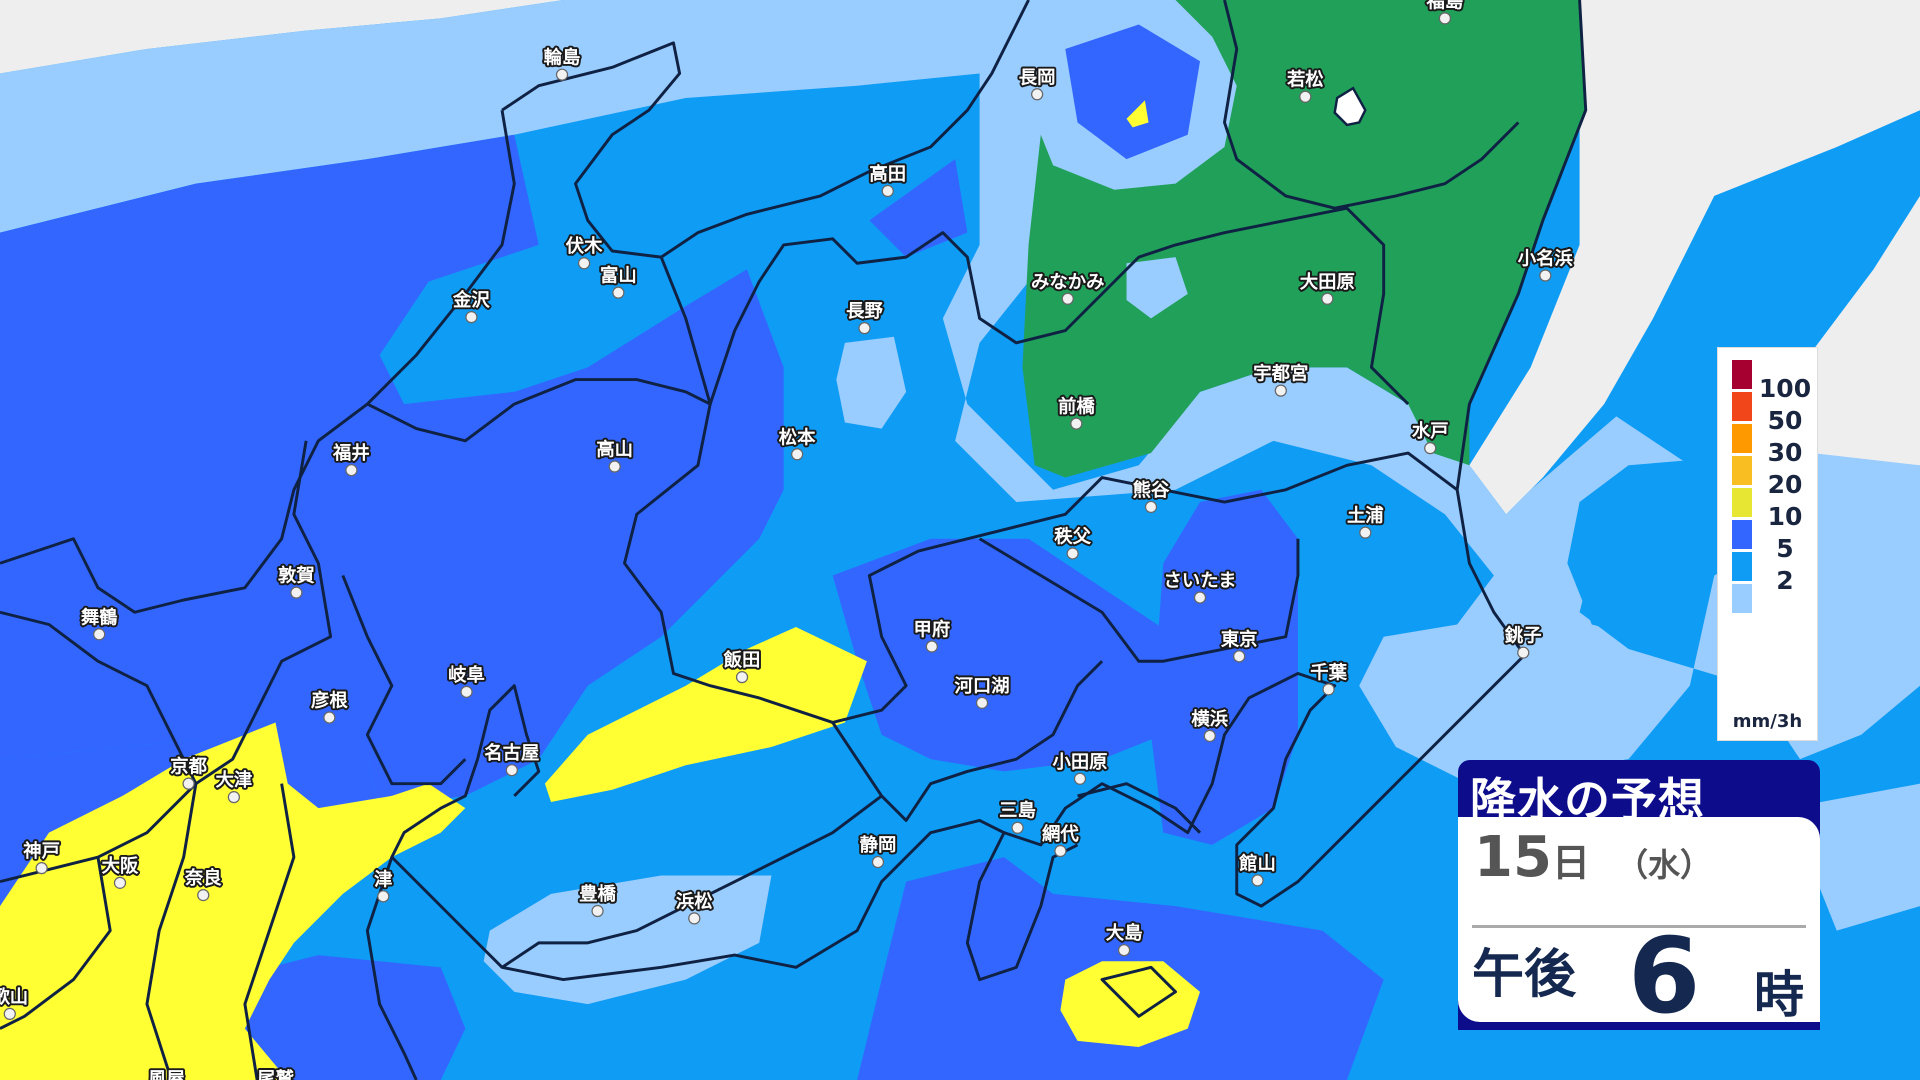 This screenshot has width=1920, height=1080. Describe the element at coordinates (1305, 80) in the screenshot. I see `city-label: 若松` at that location.